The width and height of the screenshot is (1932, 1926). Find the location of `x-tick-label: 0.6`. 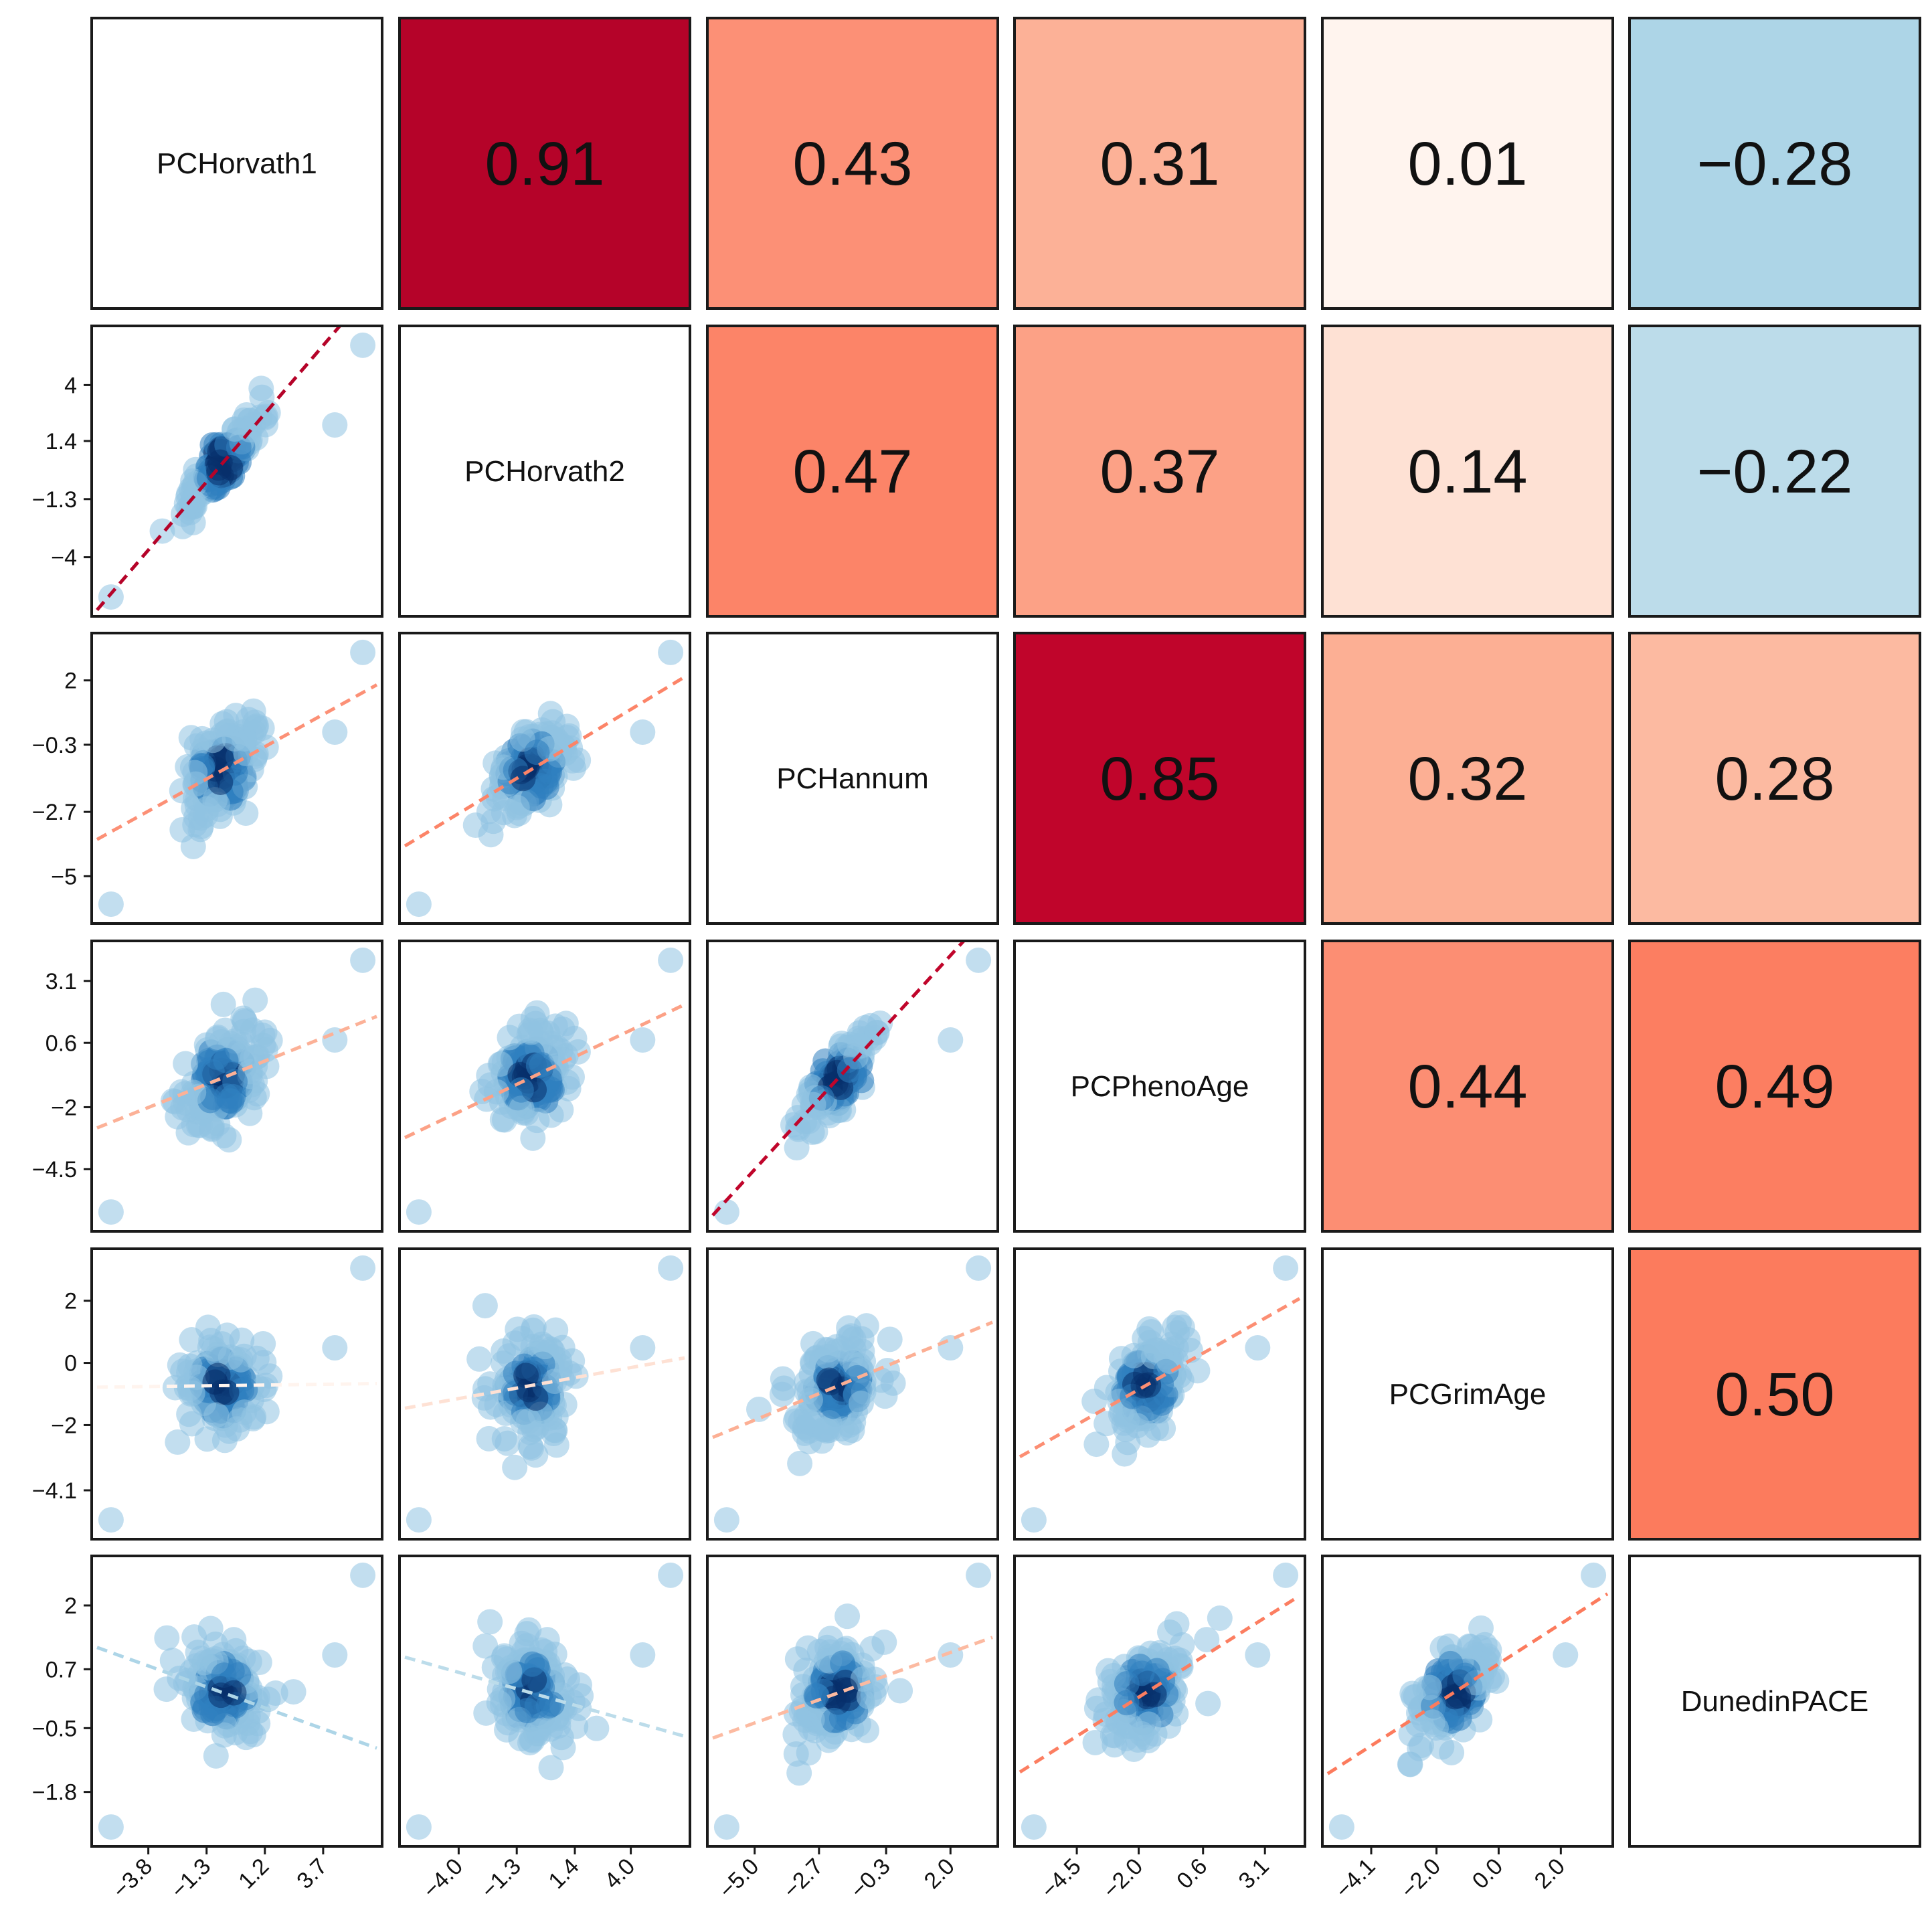

x-tick-label: 0.6 is located at coordinates (1192, 1874).